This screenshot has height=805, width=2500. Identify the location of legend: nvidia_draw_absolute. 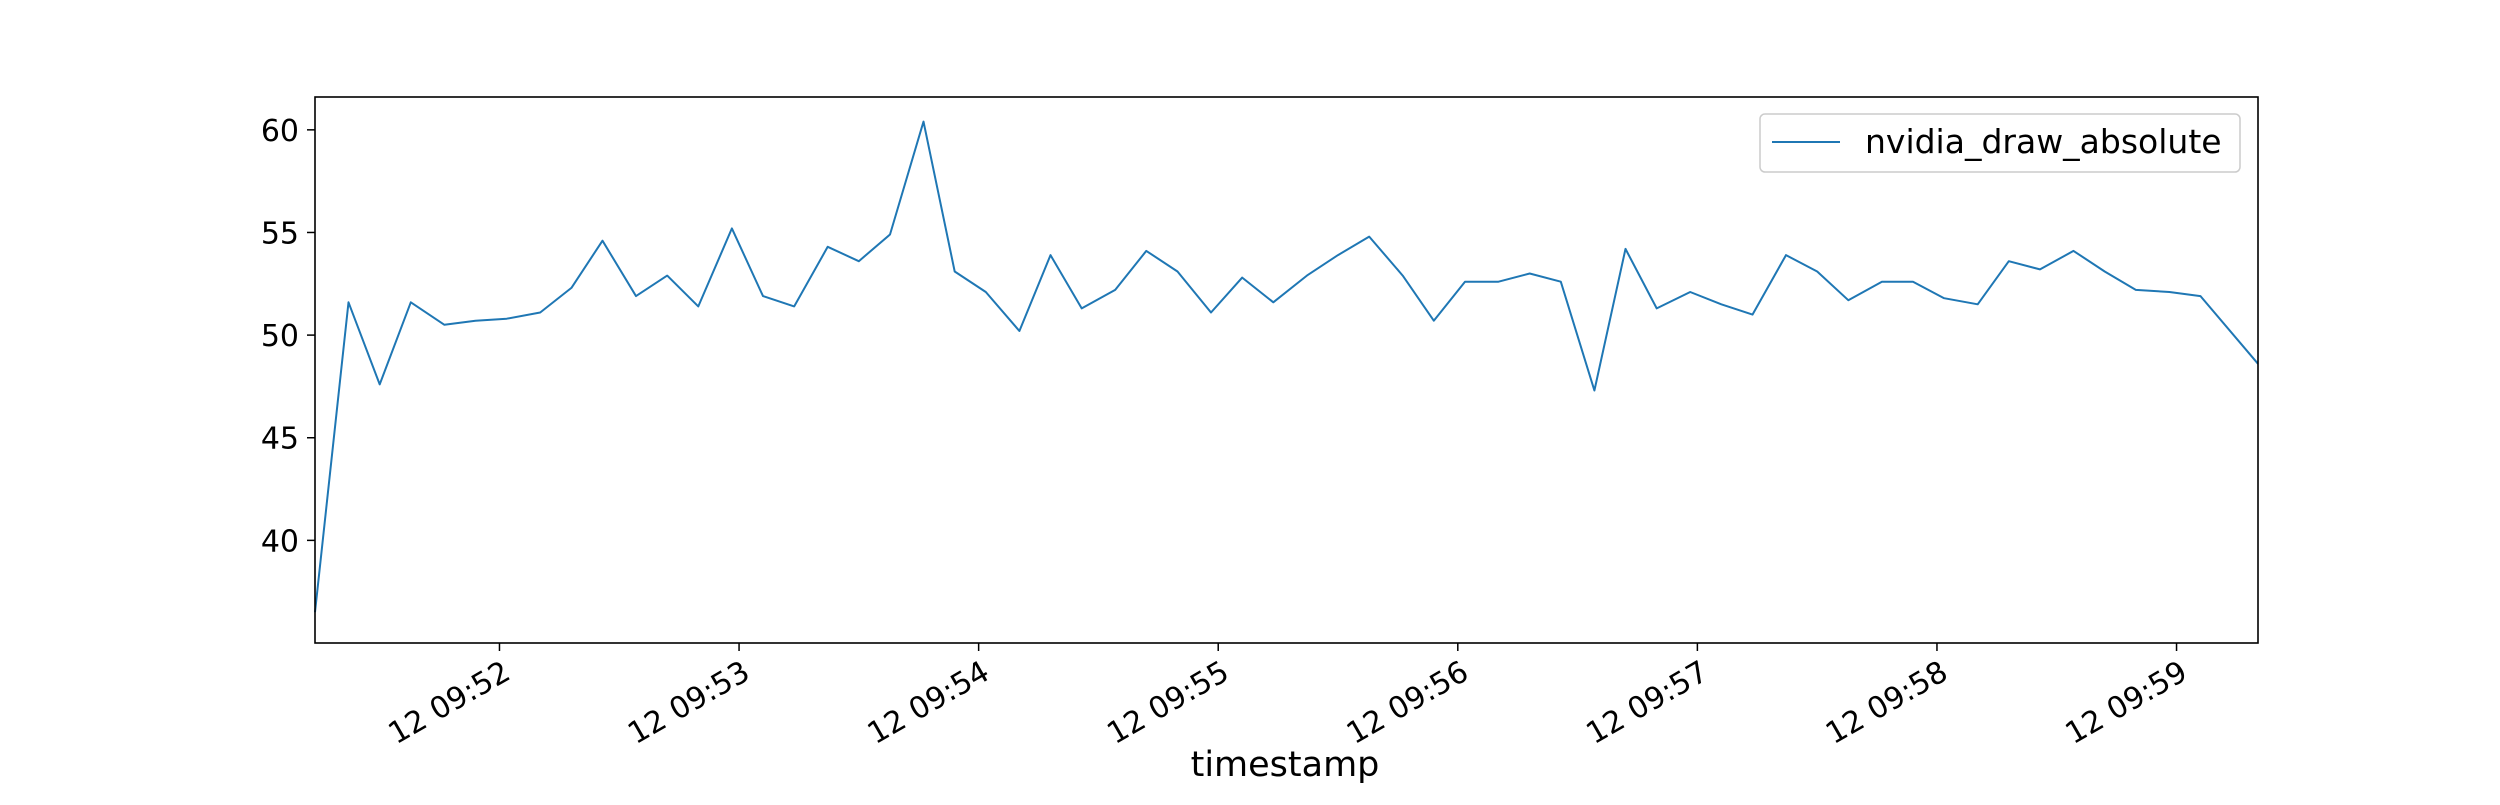
(2000, 143).